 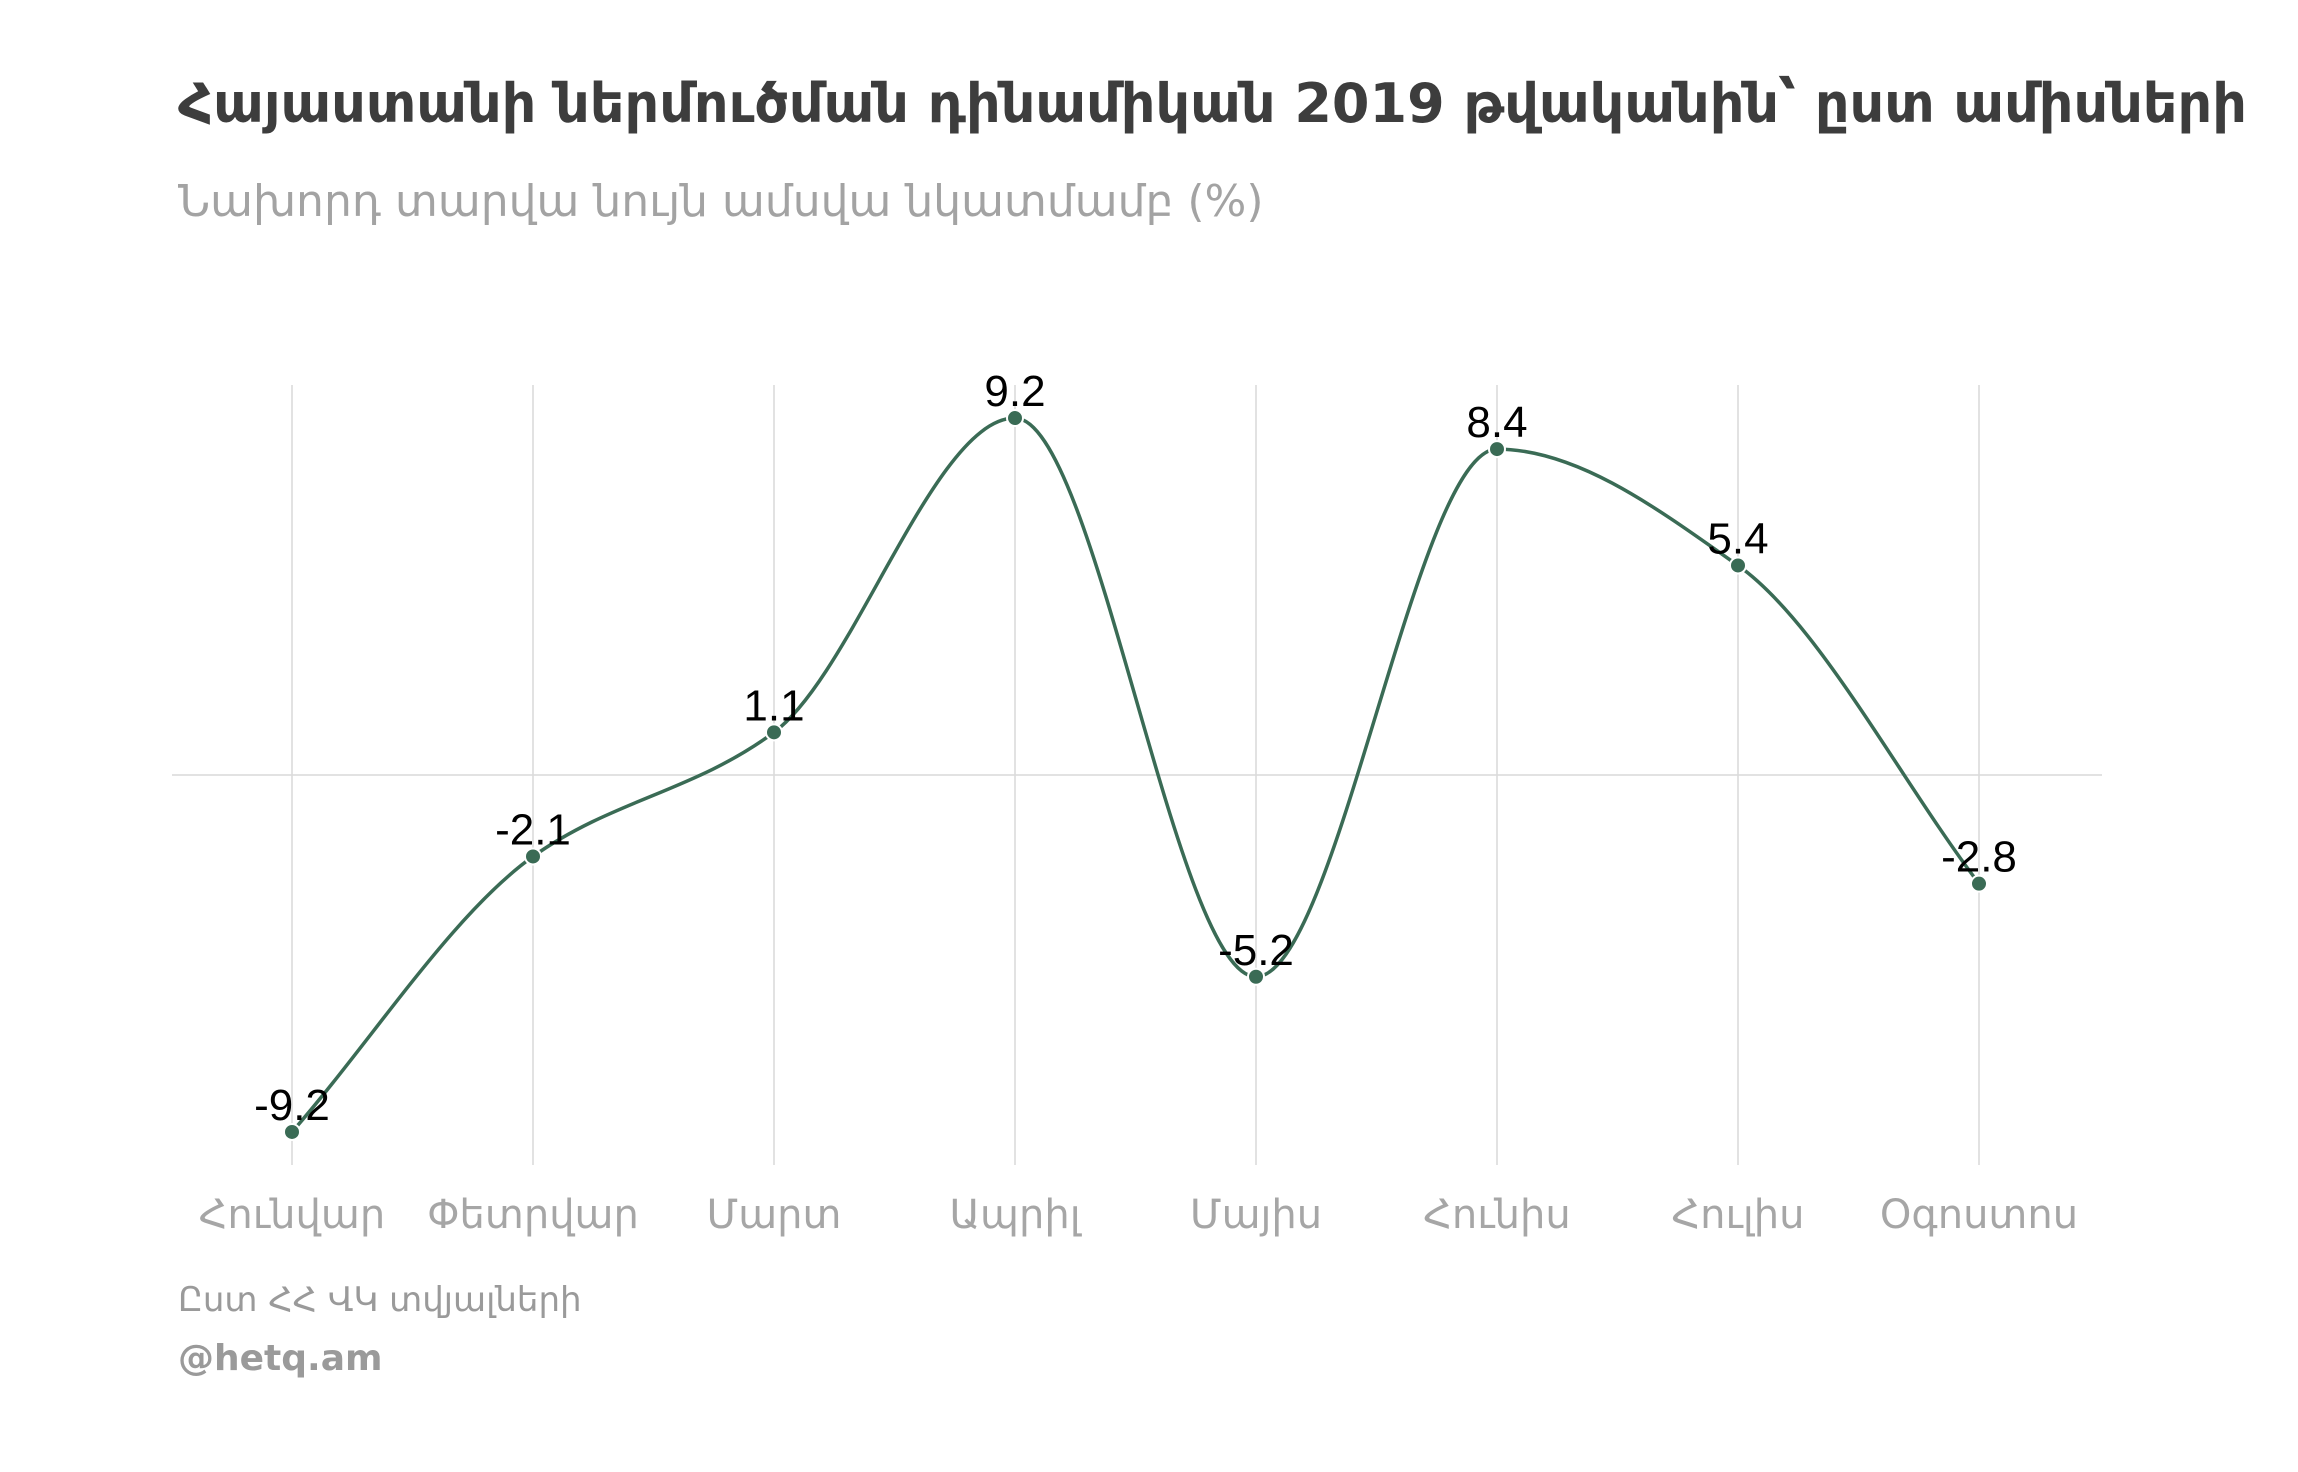 What do you see at coordinates (1015, 1215) in the screenshot?
I see `x-tick-label: Ապրիլ` at bounding box center [1015, 1215].